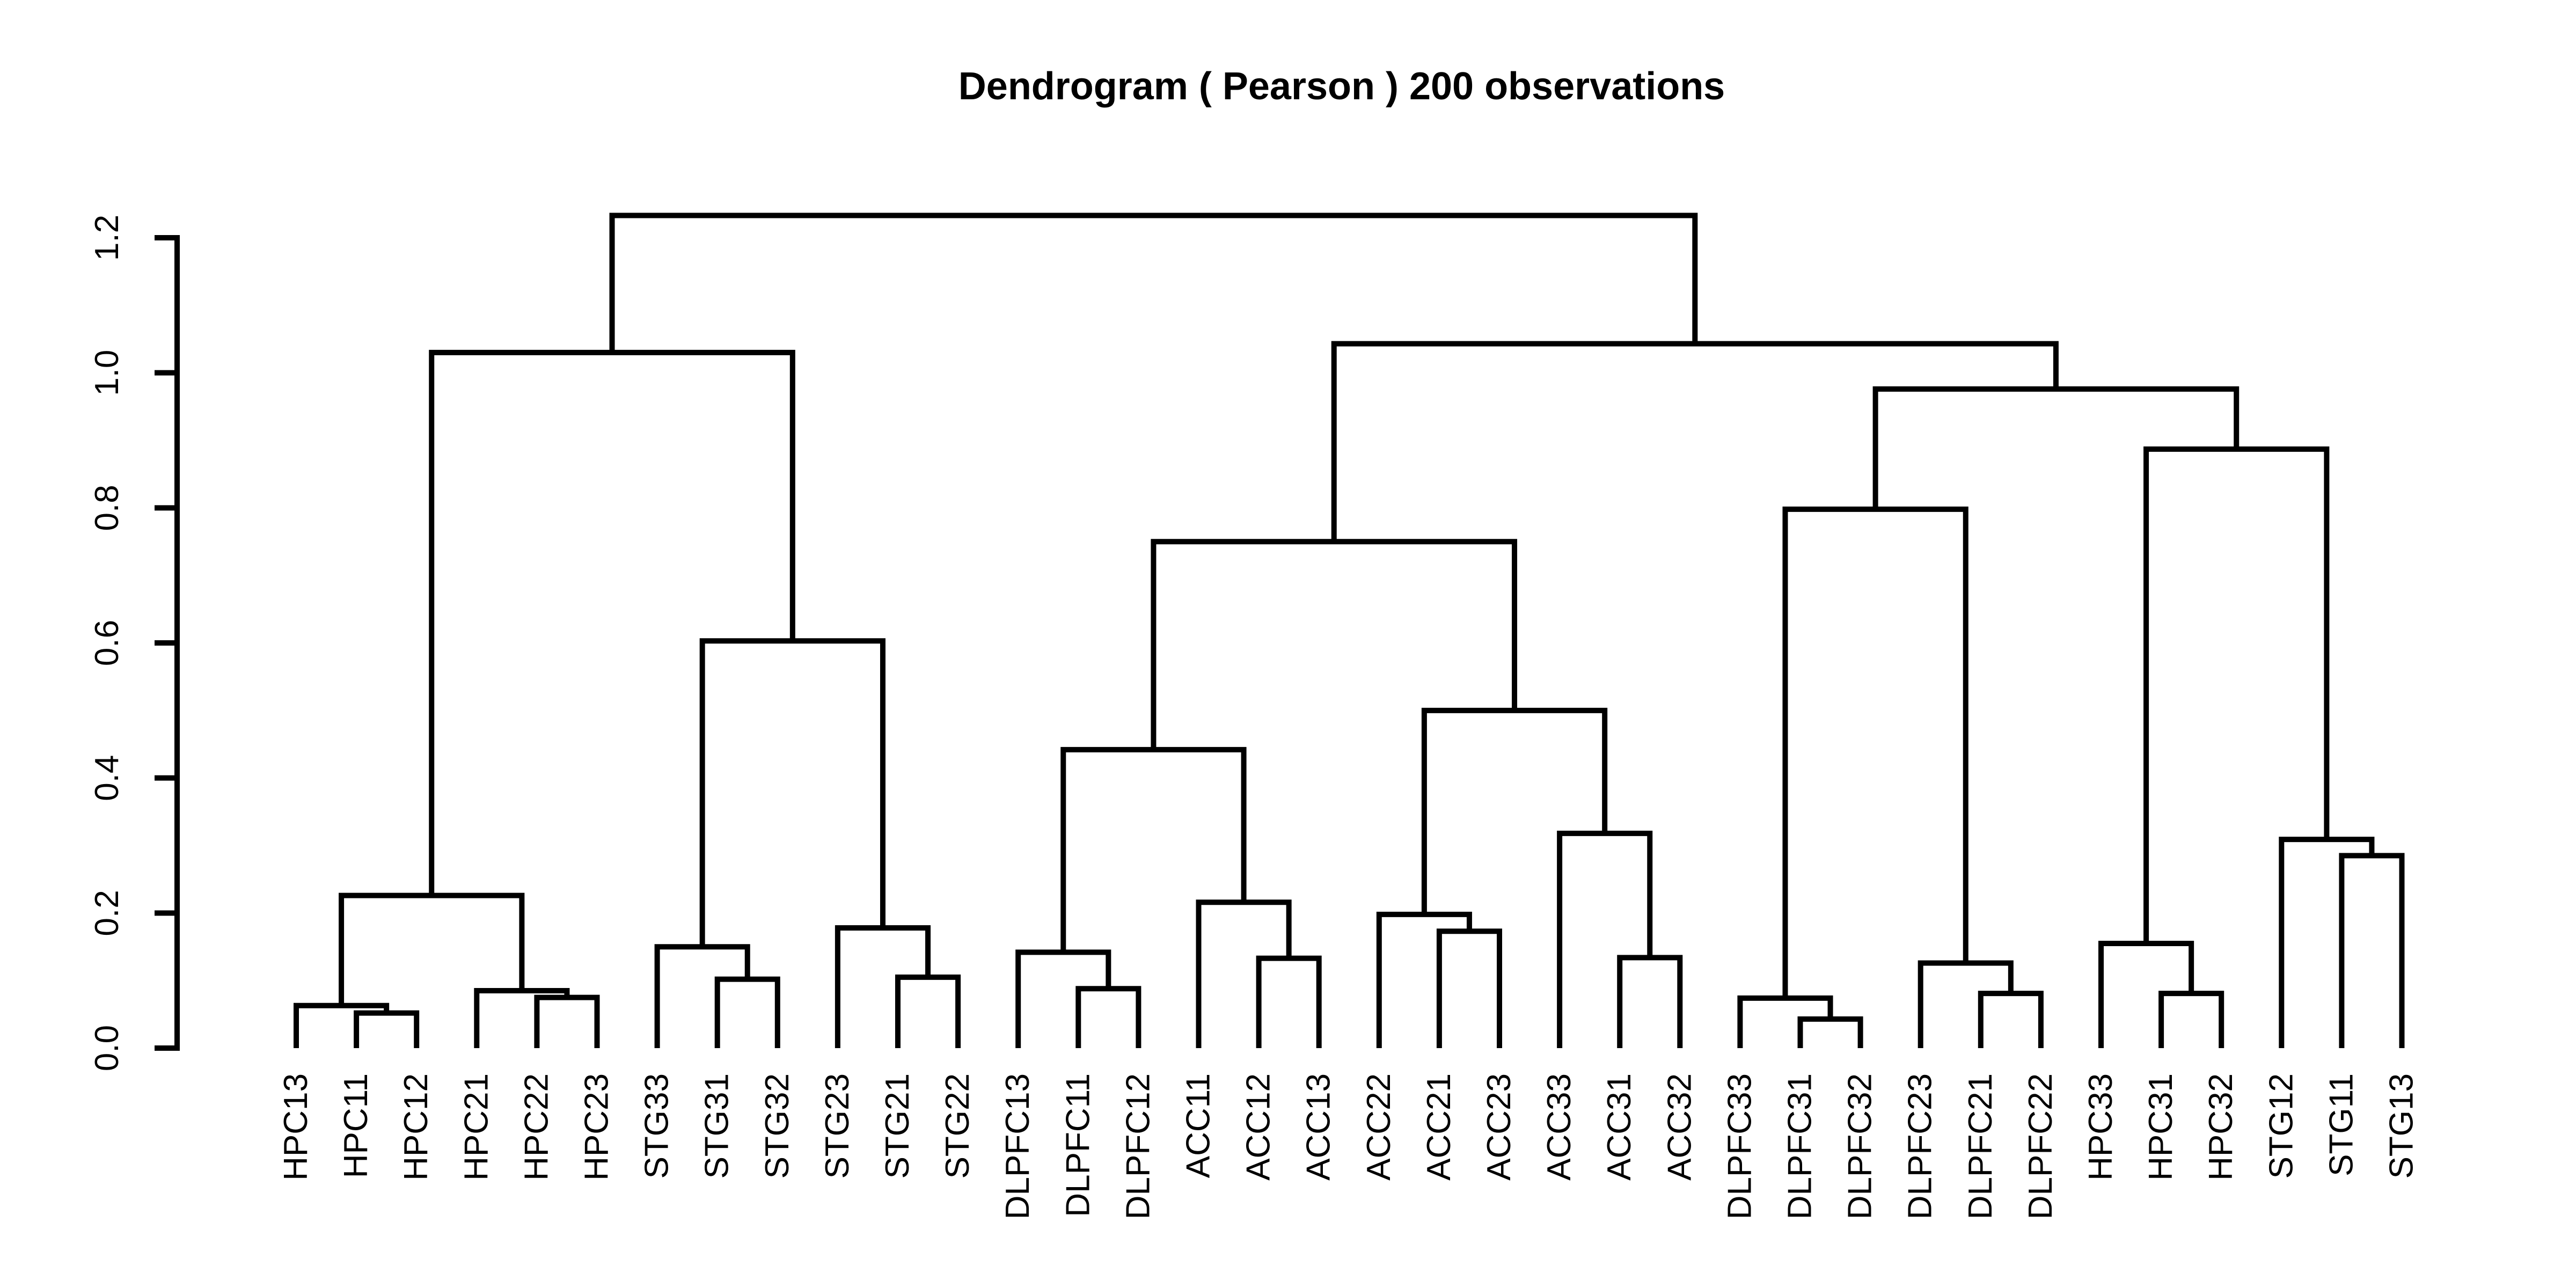 Image resolution: width=2576 pixels, height=1288 pixels. Describe the element at coordinates (107, 373) in the screenshot. I see `y-tick-label: 1.0` at that location.